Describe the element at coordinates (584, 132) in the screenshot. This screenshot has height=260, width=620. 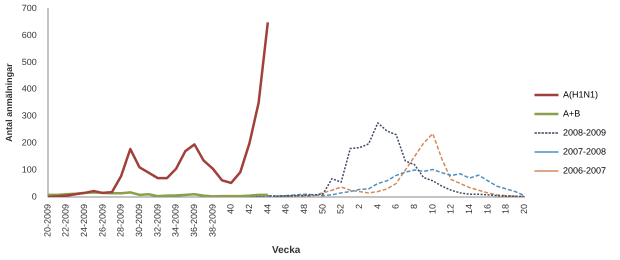
I see `legend-label: 2008-2009` at that location.